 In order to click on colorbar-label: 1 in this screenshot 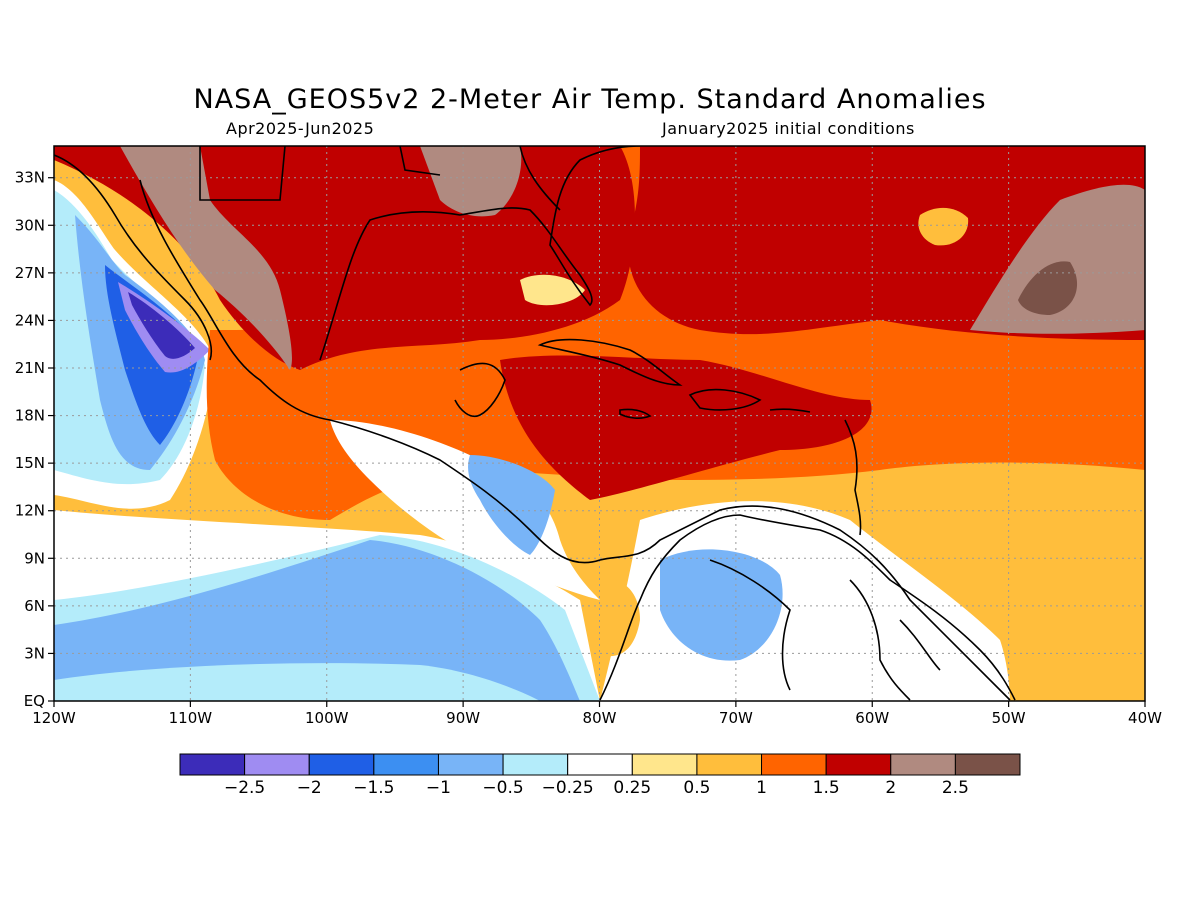, I will do `click(761, 788)`.